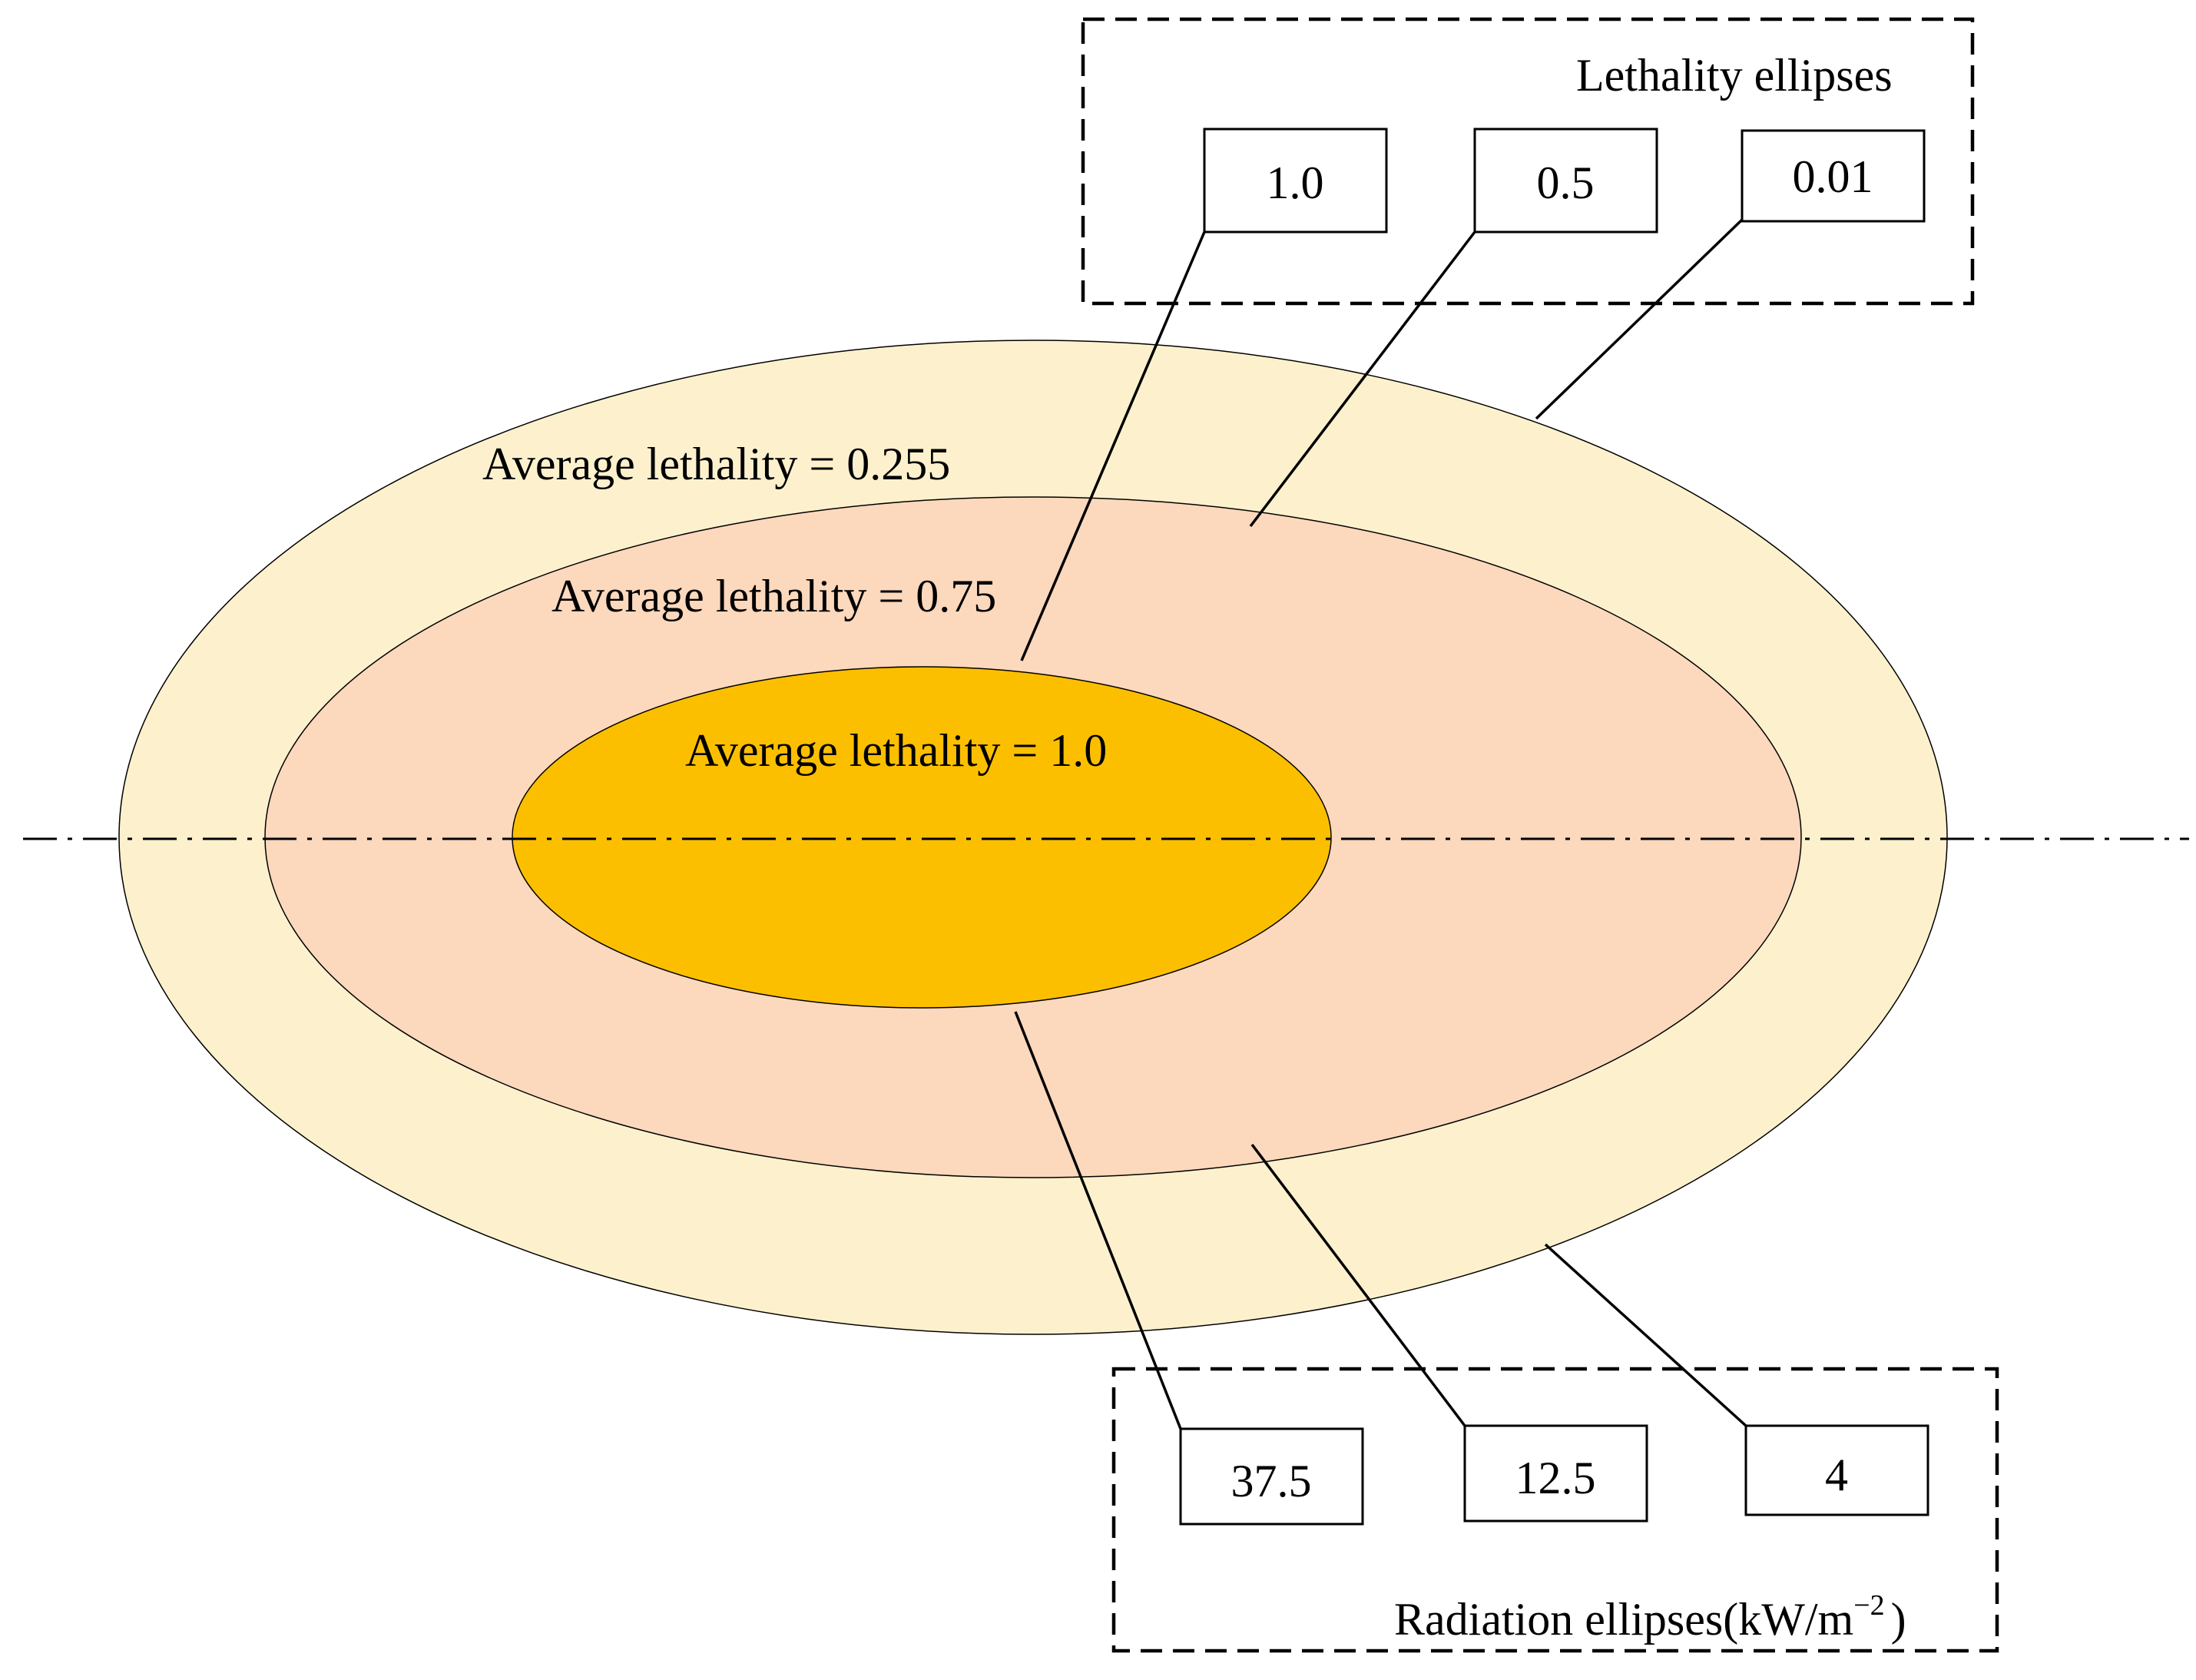 This screenshot has width=2196, height=1680. I want to click on radiation-box-2-label: 12.5, so click(1555, 1478).